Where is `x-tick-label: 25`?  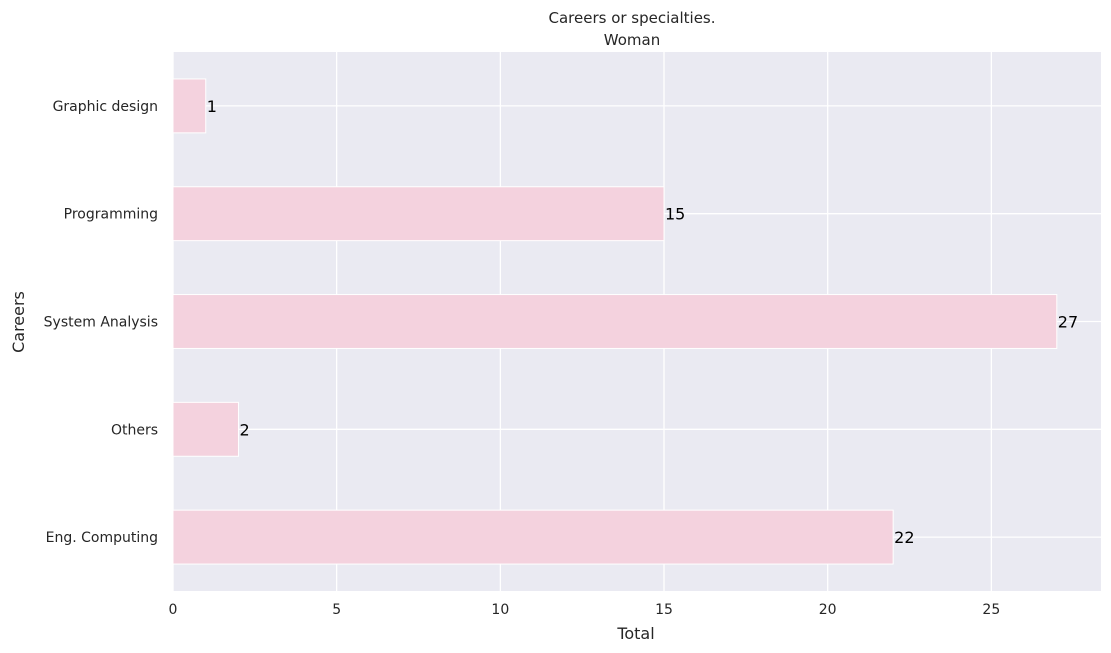 x-tick-label: 25 is located at coordinates (991, 610).